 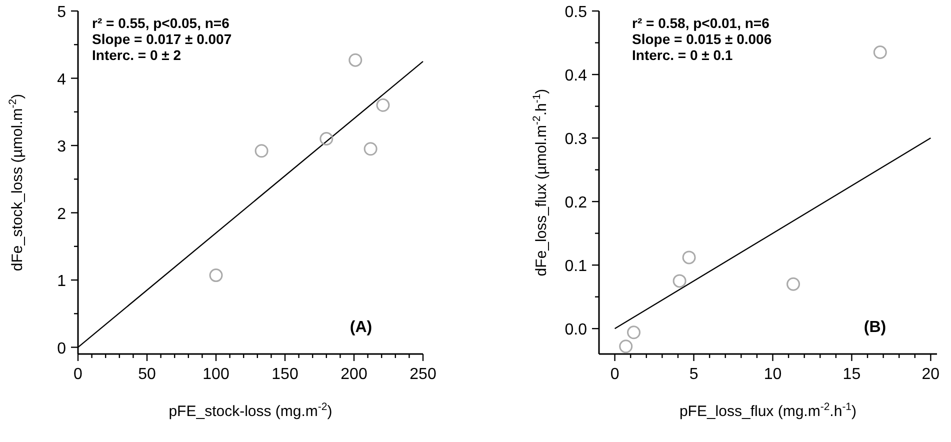 I want to click on x-tick-label: 50, so click(x=147, y=374).